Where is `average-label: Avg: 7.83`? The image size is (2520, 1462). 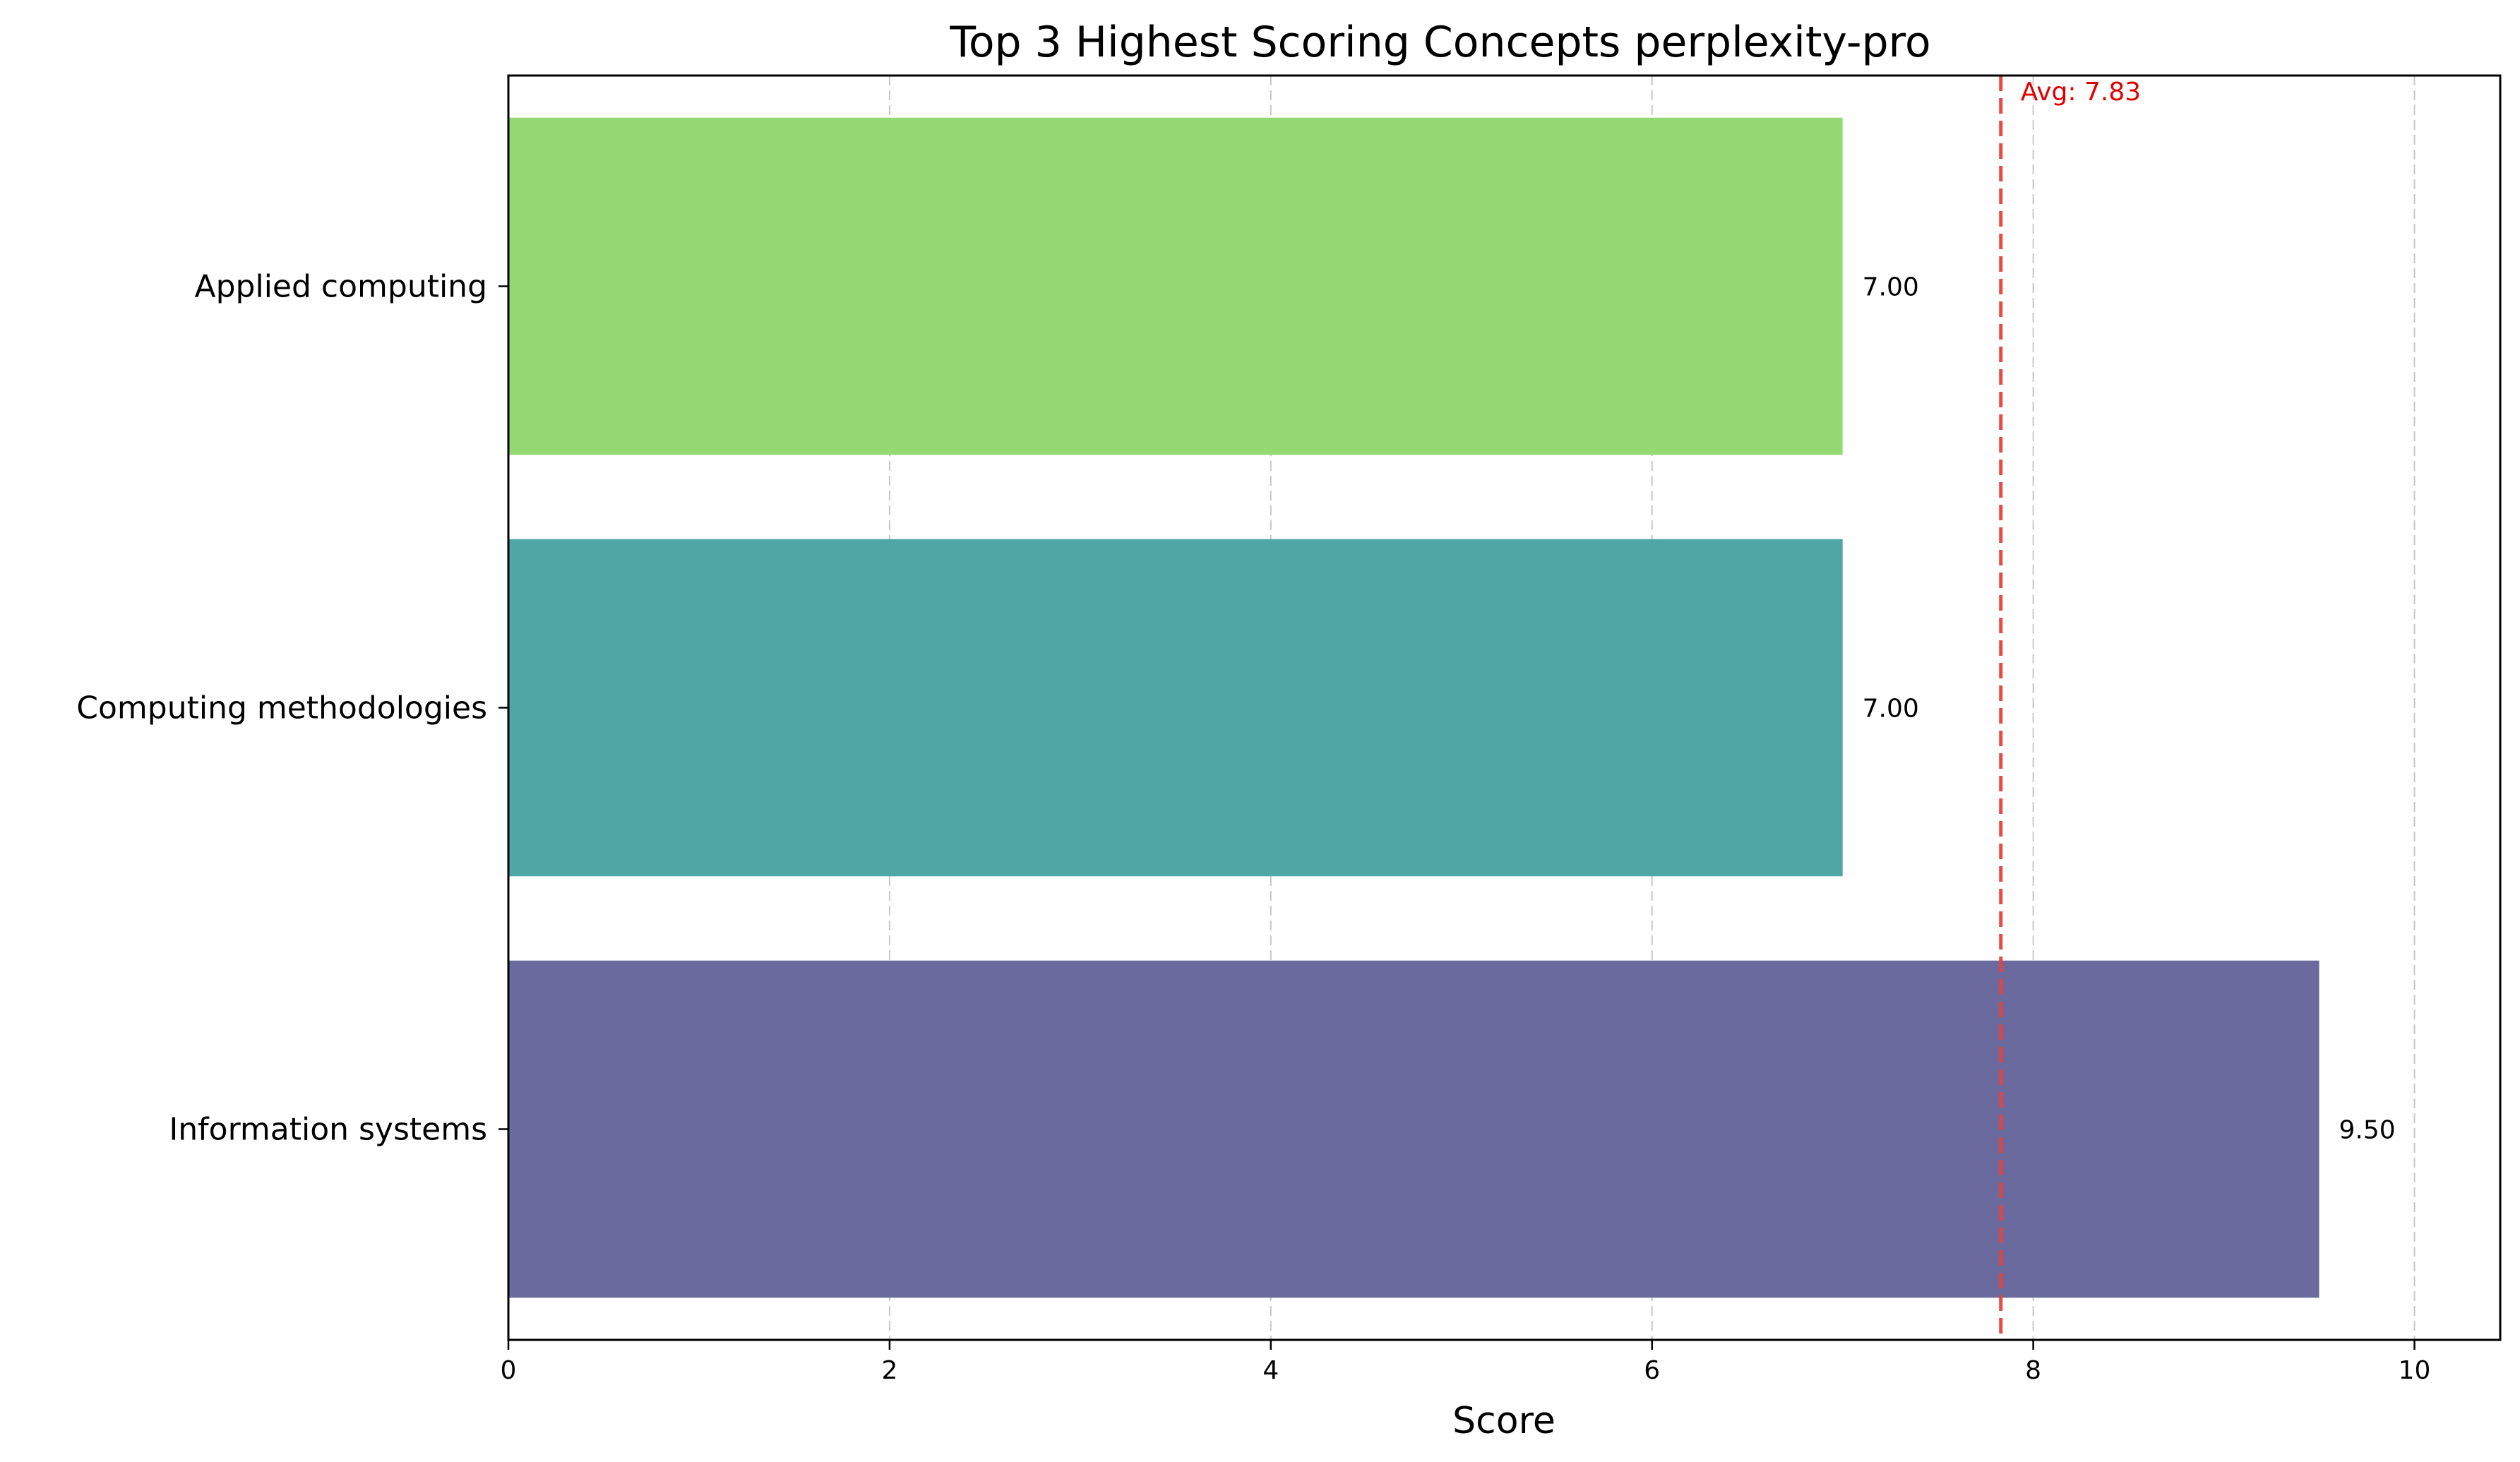
average-label: Avg: 7.83 is located at coordinates (2081, 92).